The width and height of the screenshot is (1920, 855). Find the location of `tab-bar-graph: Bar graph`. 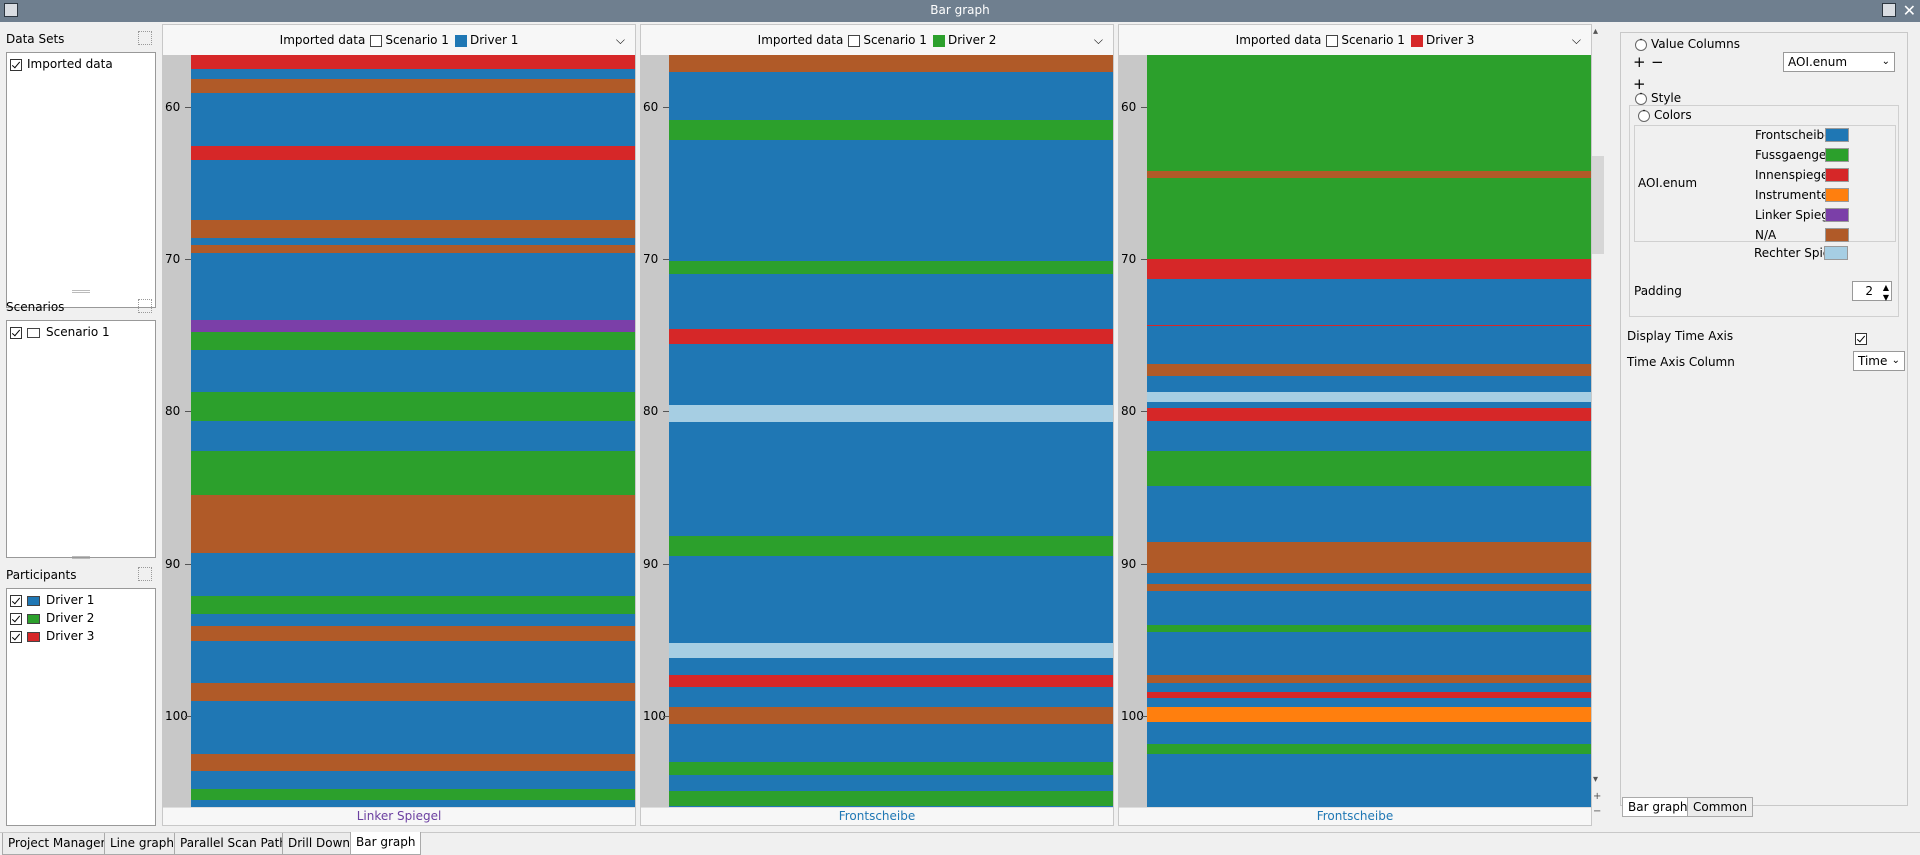

tab-bar-graph: Bar graph is located at coordinates (386, 843).